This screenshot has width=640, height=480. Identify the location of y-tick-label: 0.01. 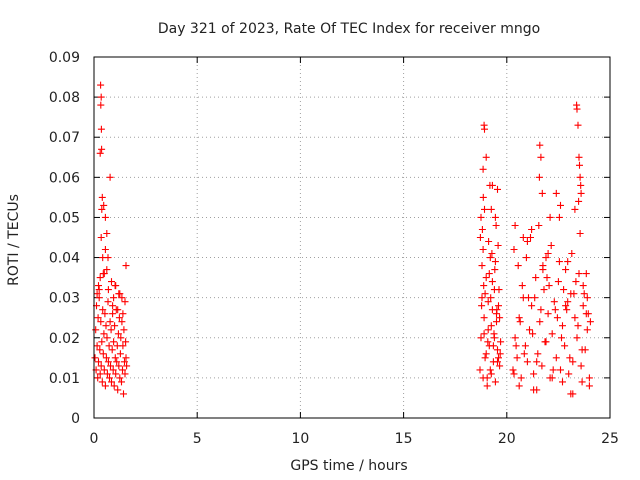
(64, 379).